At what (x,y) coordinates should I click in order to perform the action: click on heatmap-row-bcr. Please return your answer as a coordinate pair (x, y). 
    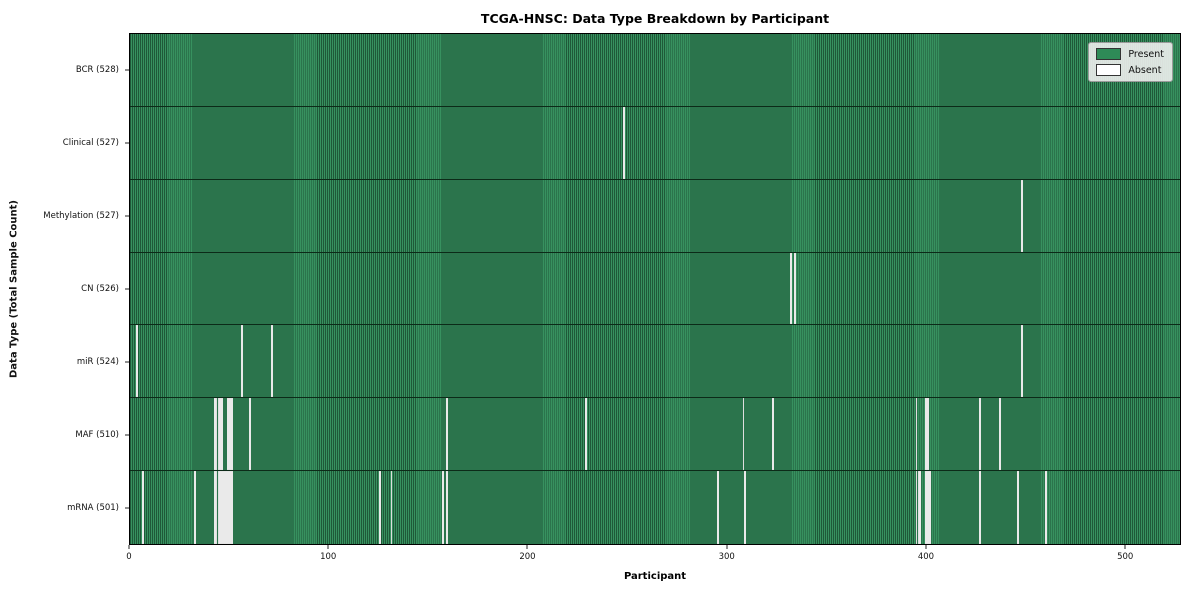
    Looking at the image, I should click on (655, 70).